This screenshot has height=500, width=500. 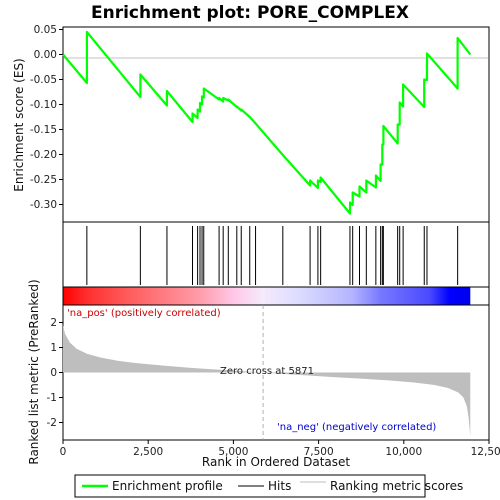 I want to click on negative-label: 'na_neg' (negatively correlated), so click(x=356, y=427).